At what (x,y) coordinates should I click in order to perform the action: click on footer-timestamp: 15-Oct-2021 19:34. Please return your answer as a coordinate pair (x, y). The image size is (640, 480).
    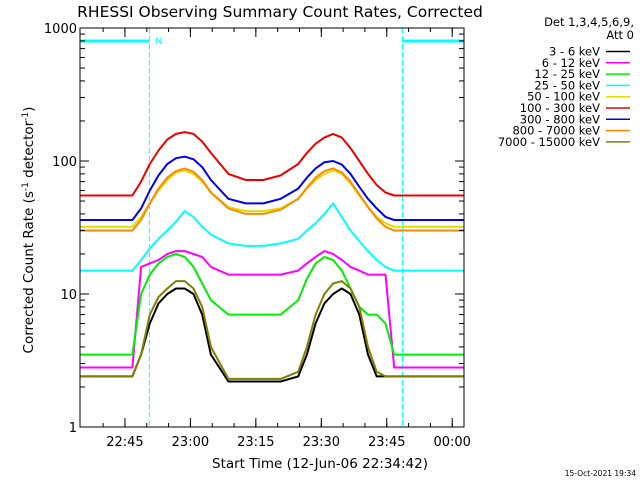
    Looking at the image, I should click on (600, 473).